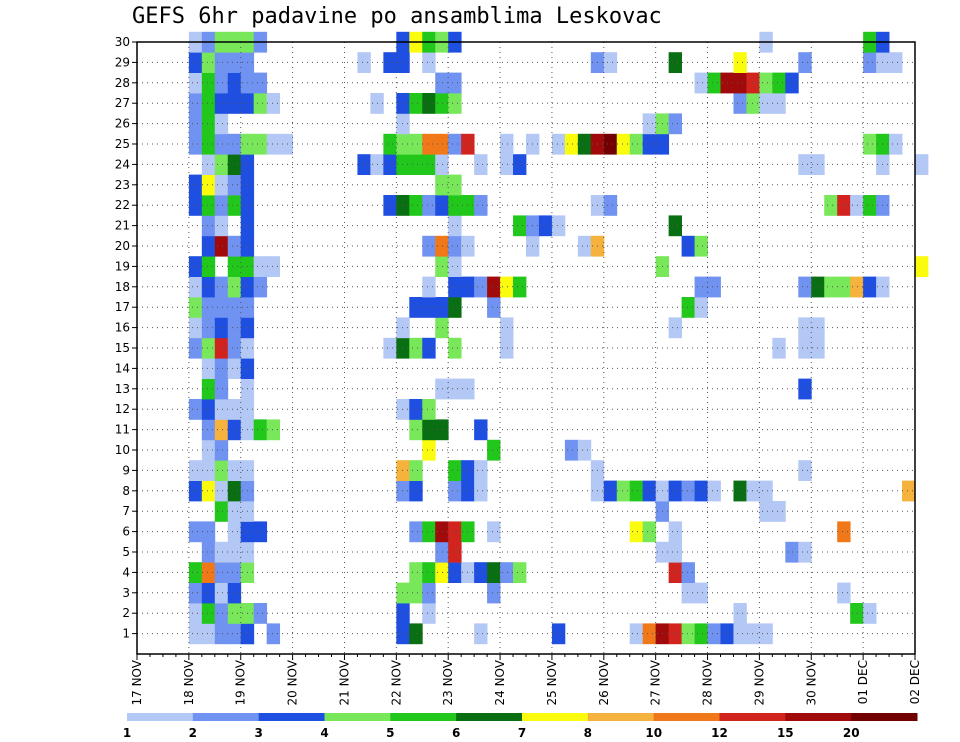 The image size is (960, 742). Describe the element at coordinates (137, 682) in the screenshot. I see `x-tick-label: 17 NOV` at that location.